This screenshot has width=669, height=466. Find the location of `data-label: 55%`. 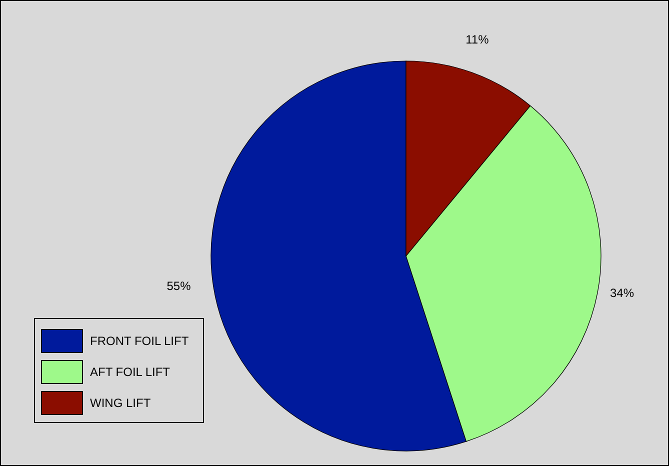

data-label: 55% is located at coordinates (179, 286).